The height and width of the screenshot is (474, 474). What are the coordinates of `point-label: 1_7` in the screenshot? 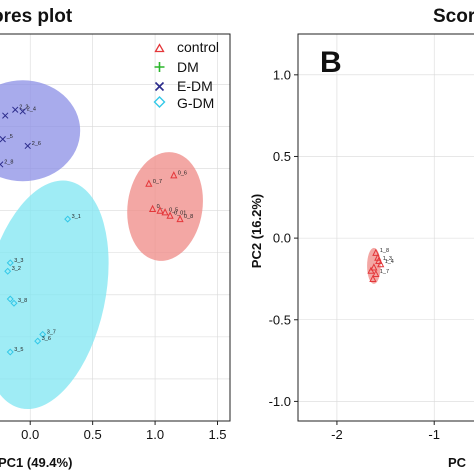 It's located at (384, 272).